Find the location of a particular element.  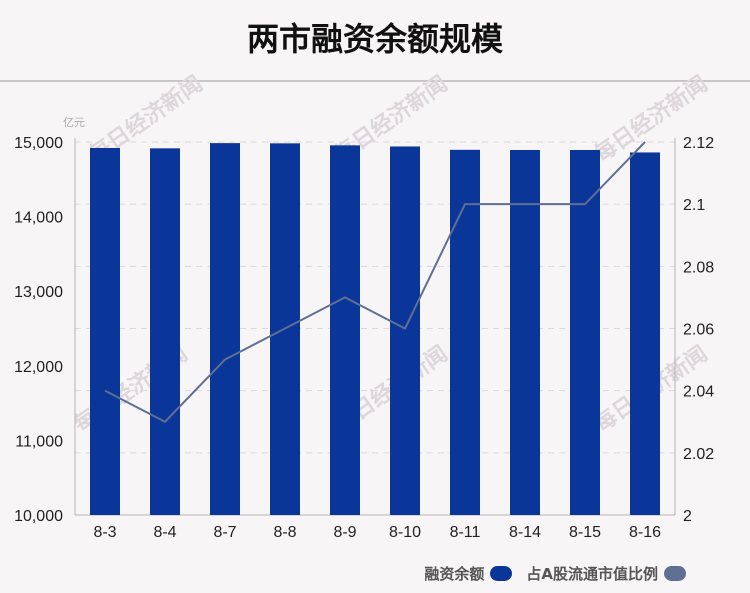

x-tick-label: 8-7 is located at coordinates (224, 532).